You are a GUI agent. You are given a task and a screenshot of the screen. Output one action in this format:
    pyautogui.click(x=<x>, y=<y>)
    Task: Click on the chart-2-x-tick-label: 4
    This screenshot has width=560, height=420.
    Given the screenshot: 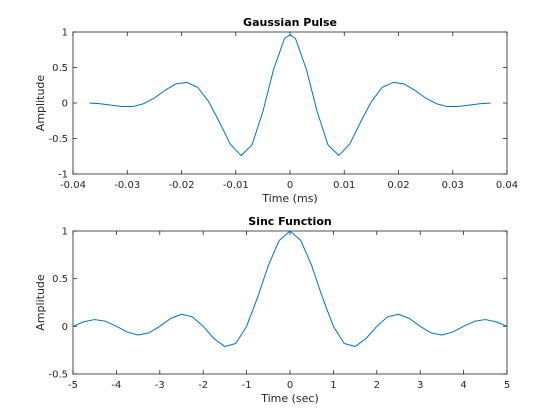 What is the action you would take?
    pyautogui.click(x=463, y=385)
    